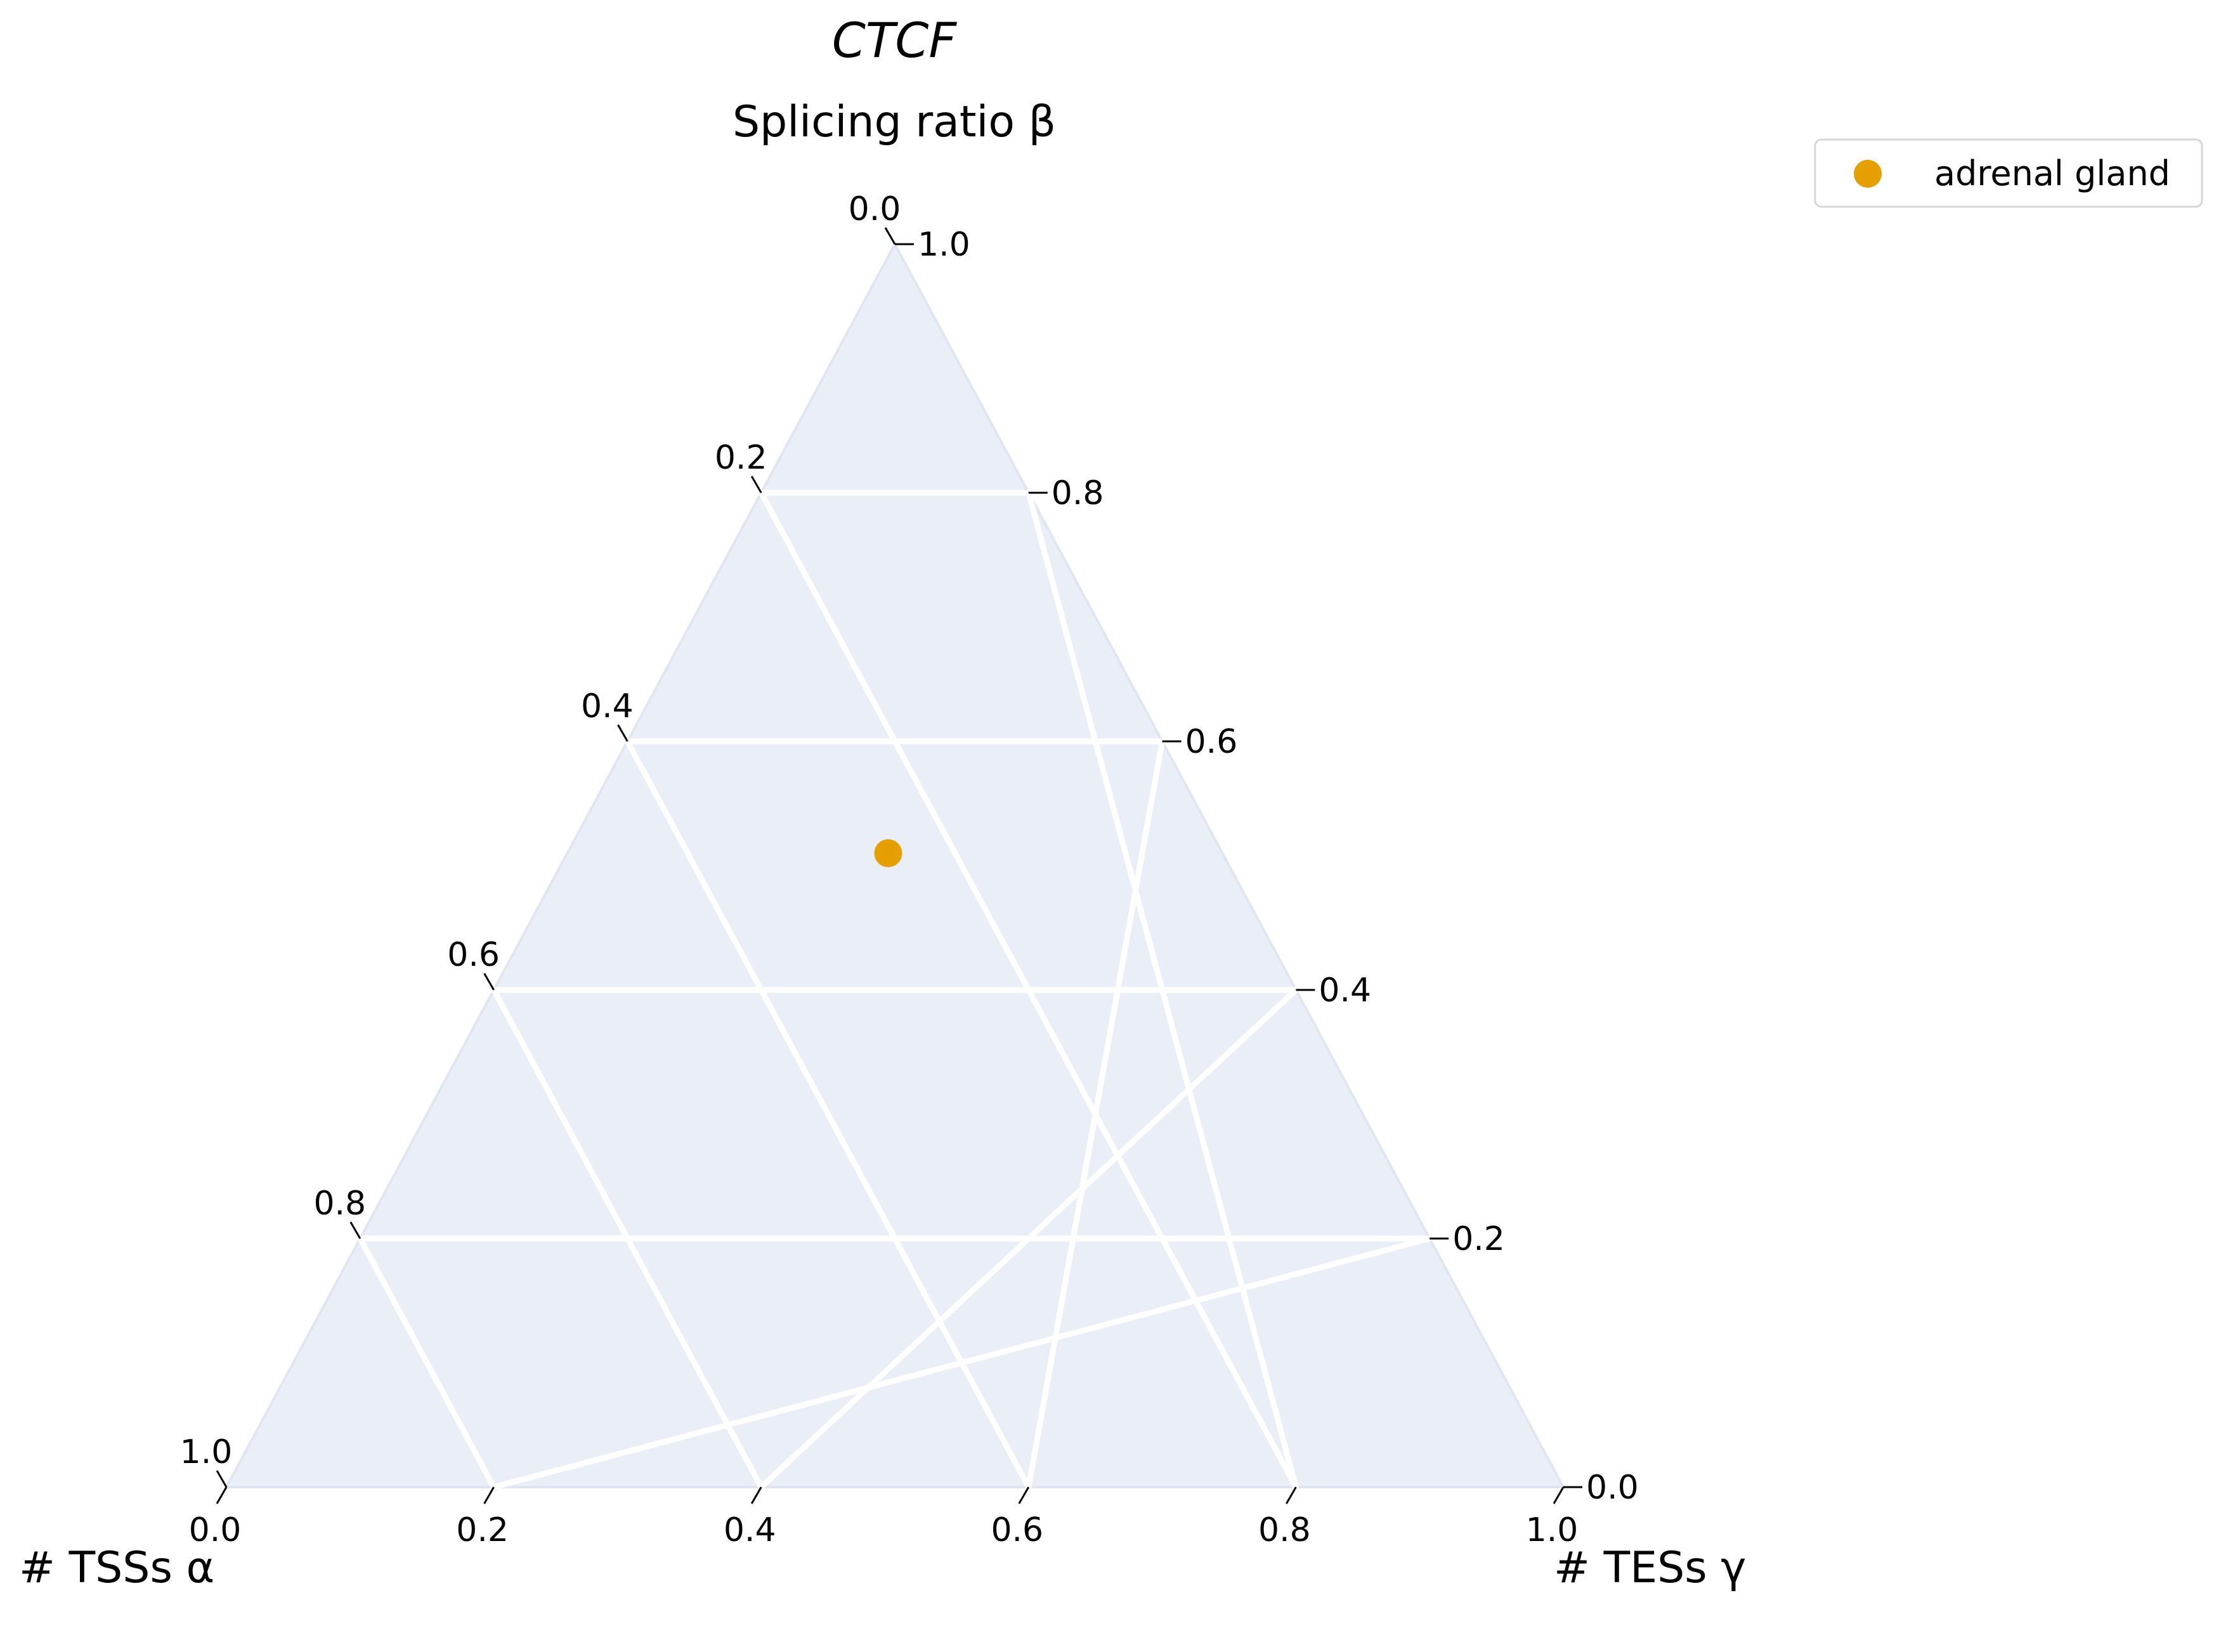  What do you see at coordinates (1868, 174) in the screenshot?
I see `legend-marker` at bounding box center [1868, 174].